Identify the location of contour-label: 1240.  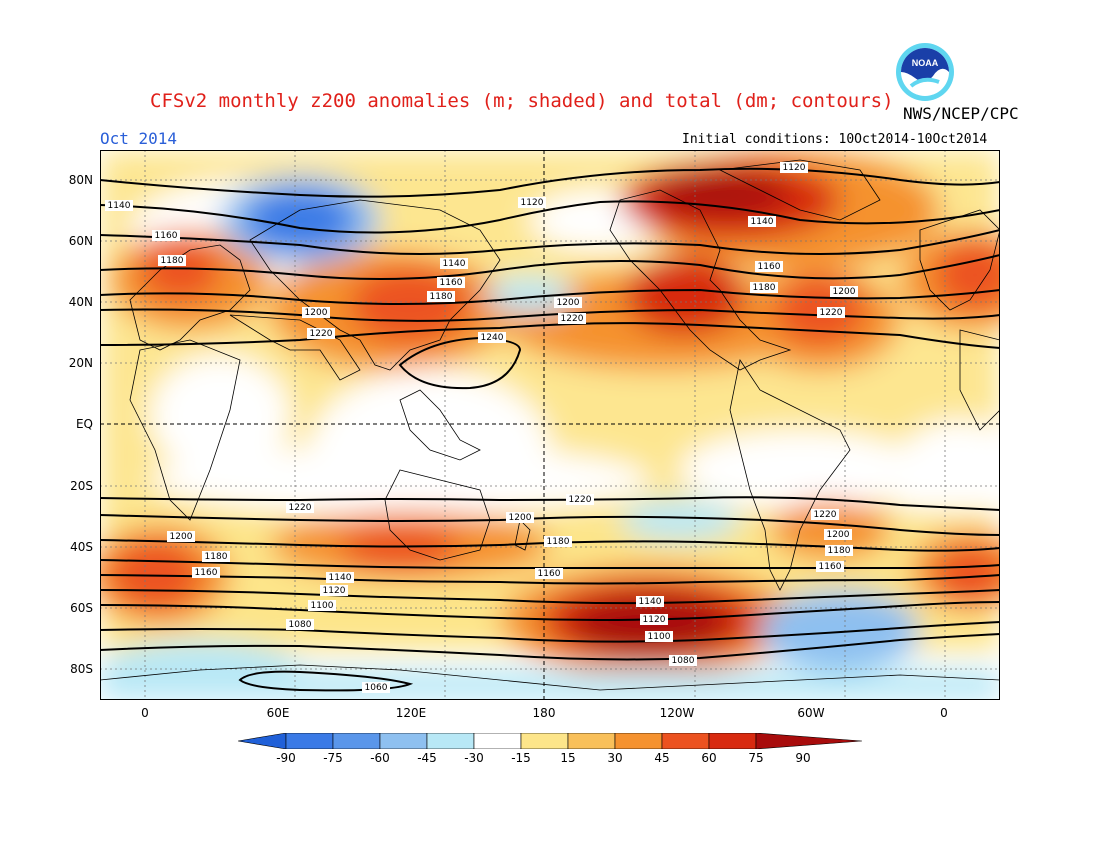
(492, 337).